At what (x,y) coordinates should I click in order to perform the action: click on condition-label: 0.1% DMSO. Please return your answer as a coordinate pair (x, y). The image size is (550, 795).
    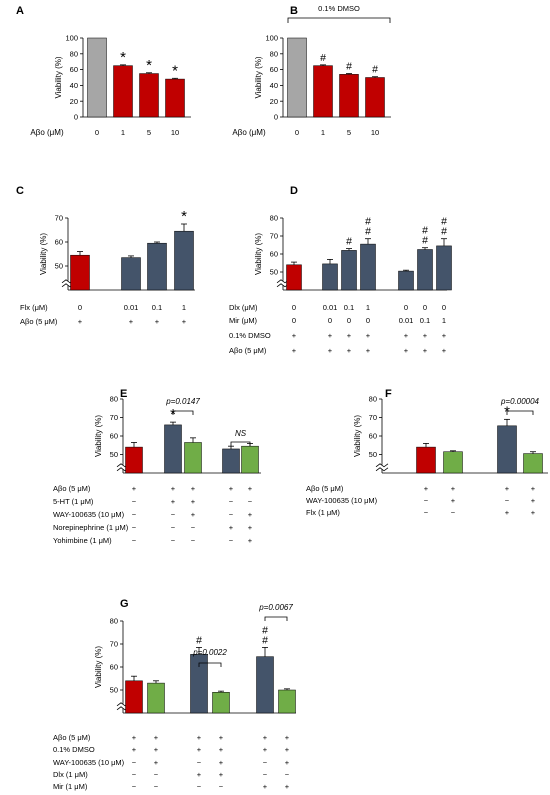
    Looking at the image, I should click on (250, 335).